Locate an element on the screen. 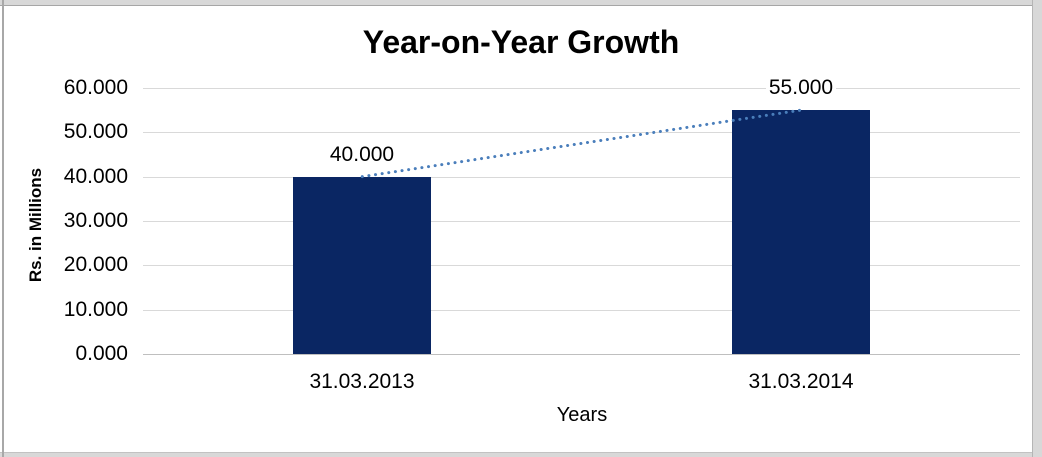 This screenshot has height=457, width=1042. data-label-text: 55.000 is located at coordinates (801, 87).